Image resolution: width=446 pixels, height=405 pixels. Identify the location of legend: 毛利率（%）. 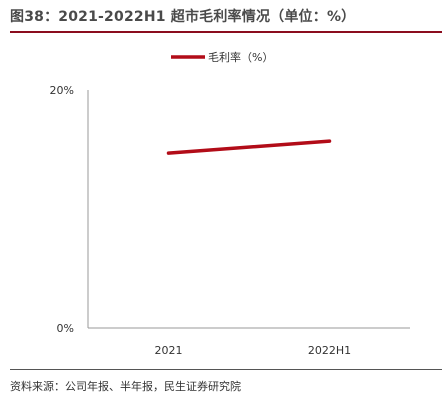
(222, 57).